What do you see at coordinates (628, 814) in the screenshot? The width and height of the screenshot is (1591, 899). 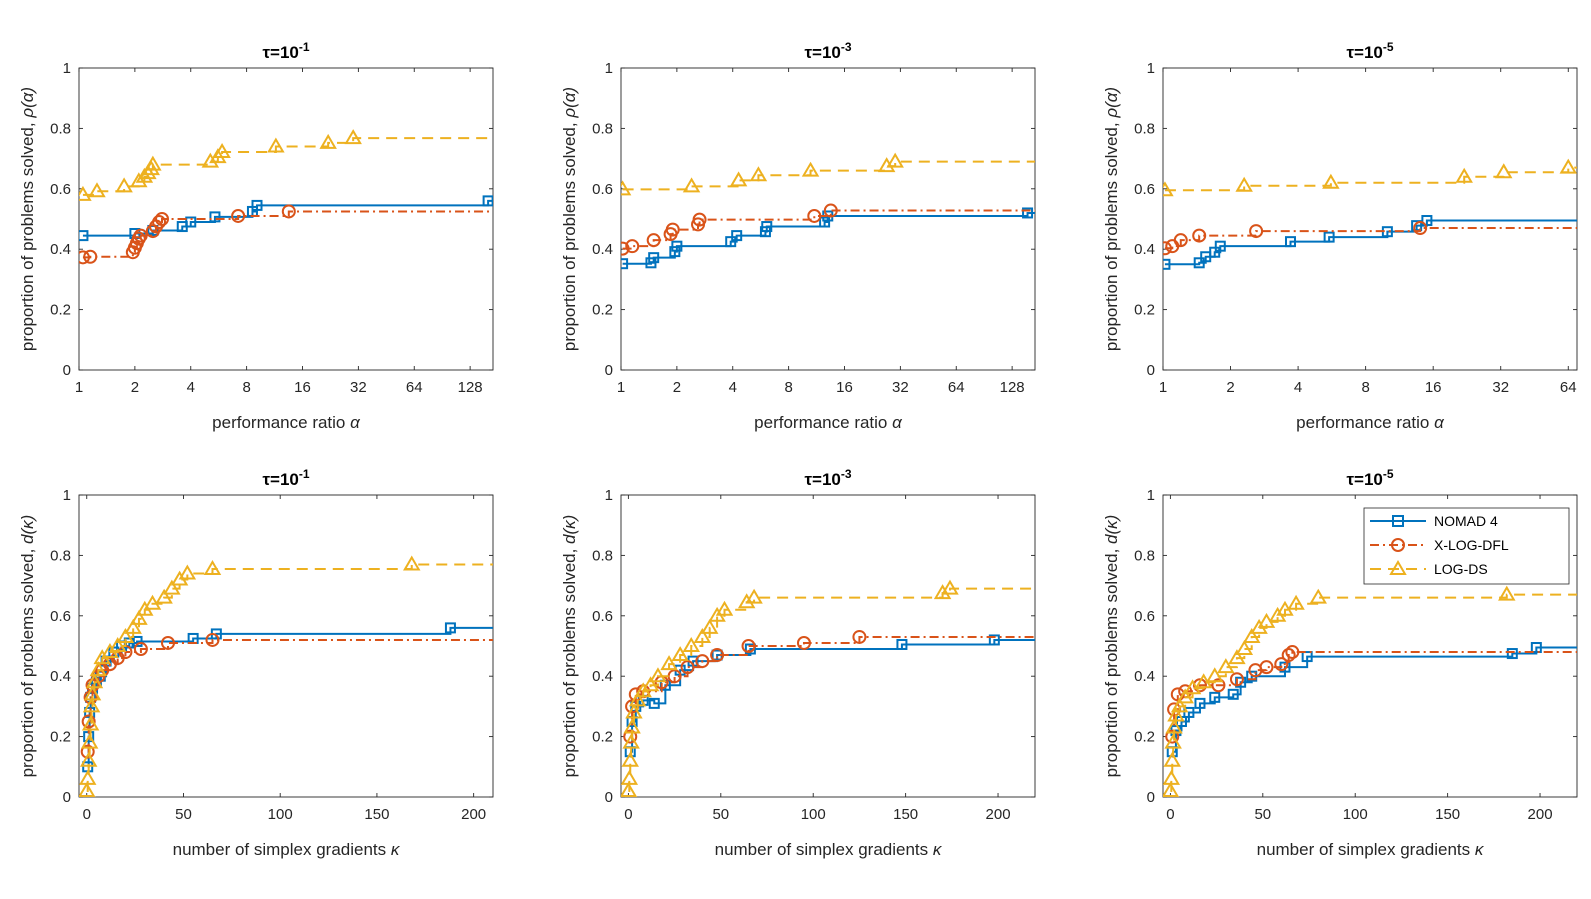 I see `x-tick-label: 0` at bounding box center [628, 814].